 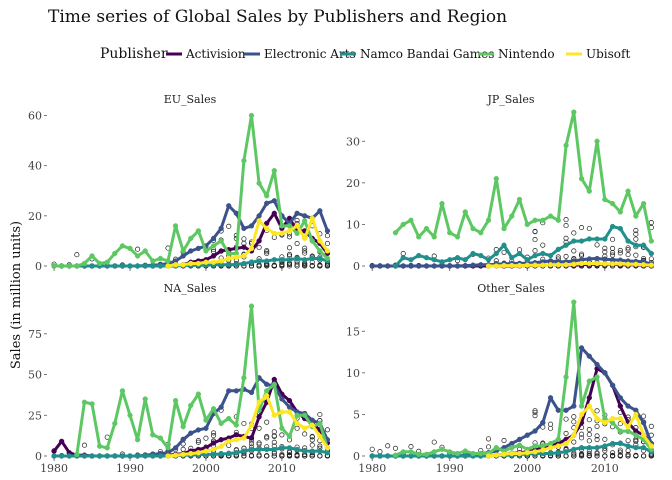 What do you see at coordinates (54, 468) in the screenshot?
I see `x-tick-label: 1980` at bounding box center [54, 468].